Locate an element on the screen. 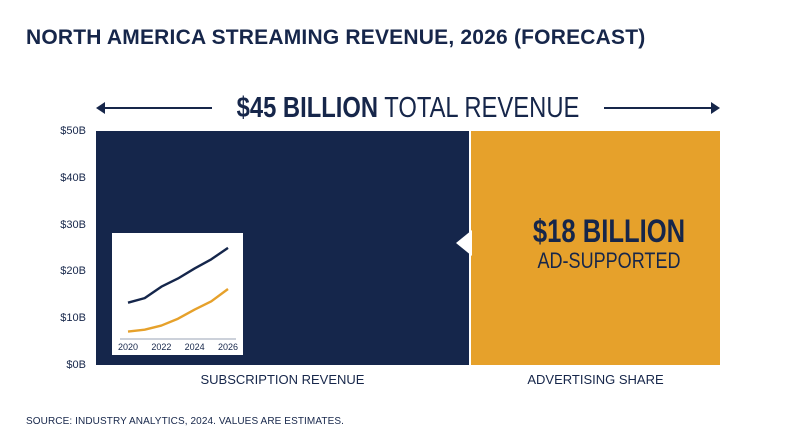 The width and height of the screenshot is (800, 447). left-arrow-line is located at coordinates (157, 108).